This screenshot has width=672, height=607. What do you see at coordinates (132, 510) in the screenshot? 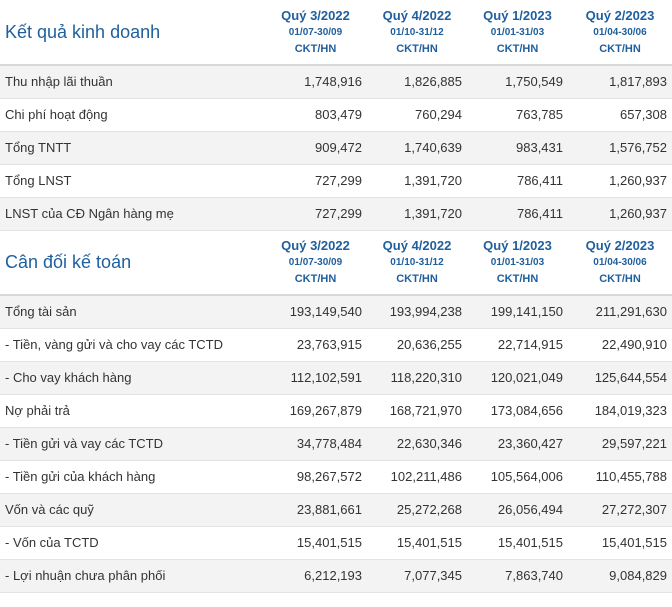
I see `row-label: Vốn và các quỹ` at bounding box center [132, 510].